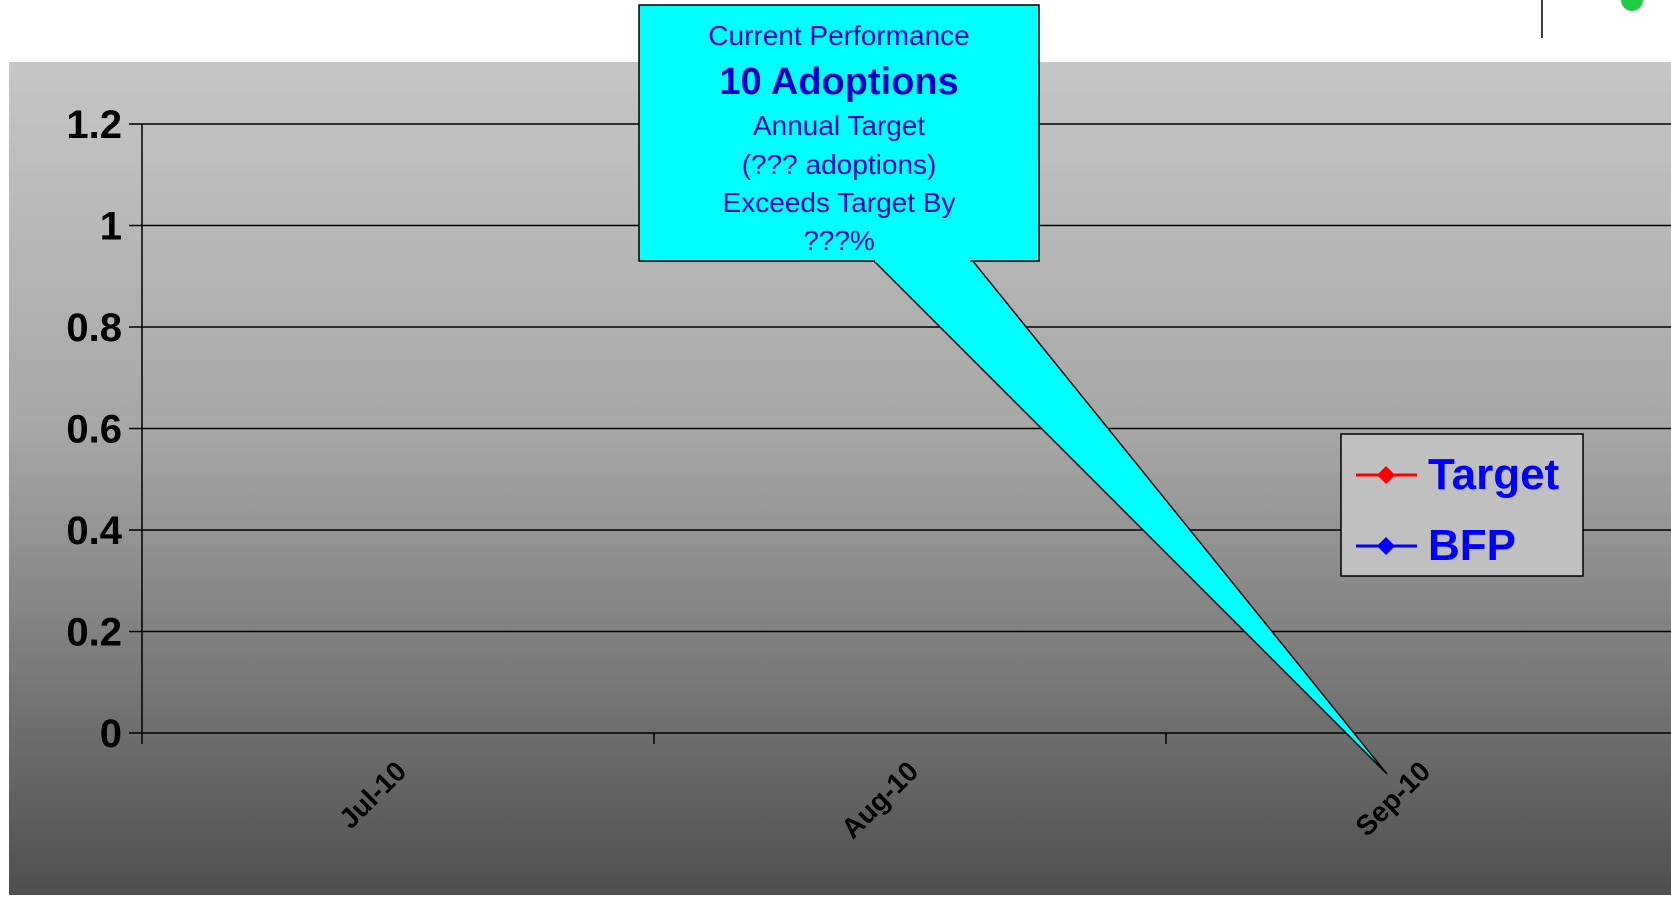 This screenshot has width=1671, height=900. I want to click on legend-entry-target: Target, so click(1458, 474).